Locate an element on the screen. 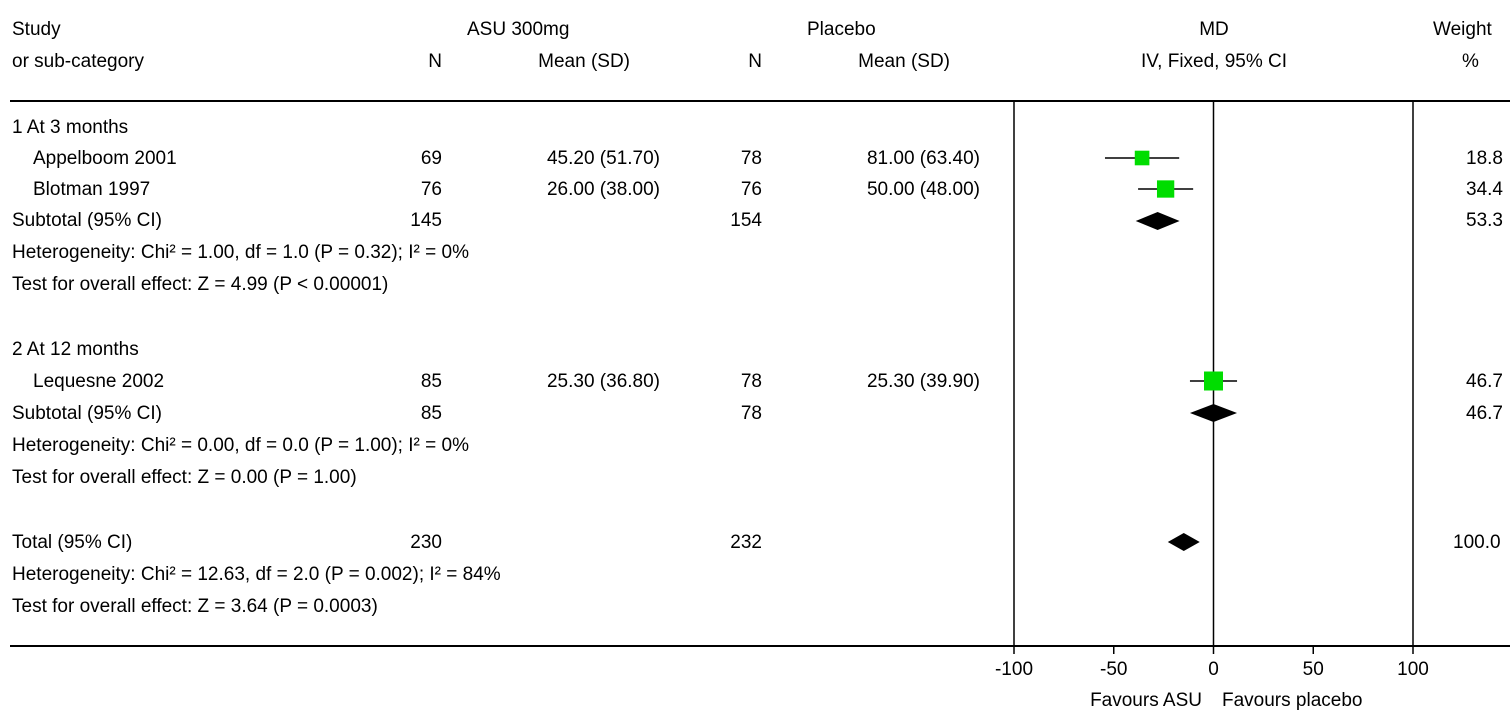 This screenshot has height=712, width=1510. study-mean1: 45.20 (51.70) is located at coordinates (603, 158).